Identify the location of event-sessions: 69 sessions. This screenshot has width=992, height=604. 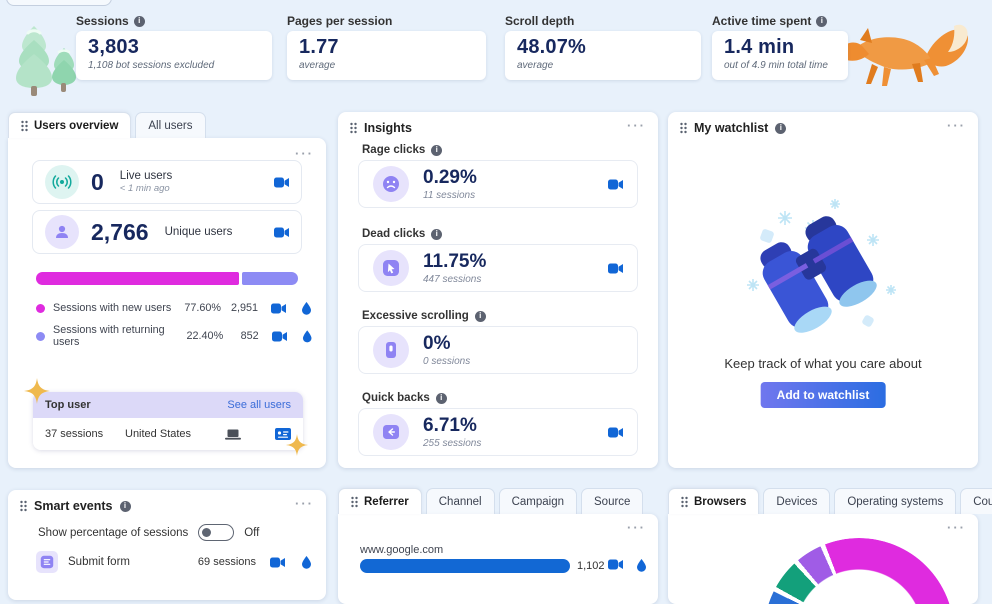
(226, 562).